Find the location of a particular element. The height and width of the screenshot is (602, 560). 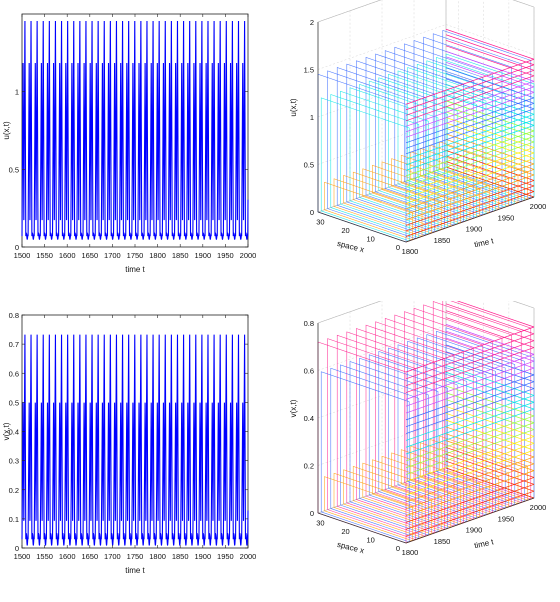

axis-t is located at coordinates (470, 520).